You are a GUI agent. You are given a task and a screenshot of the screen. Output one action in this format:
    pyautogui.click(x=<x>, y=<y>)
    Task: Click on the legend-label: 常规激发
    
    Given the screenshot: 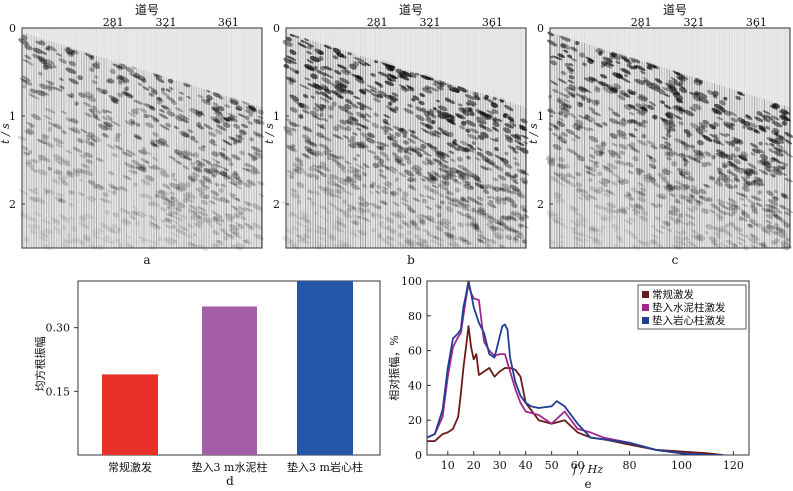 What is the action you would take?
    pyautogui.click(x=673, y=294)
    